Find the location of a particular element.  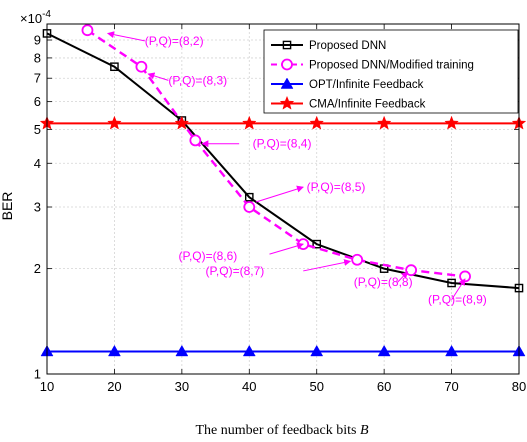

y-exponent-label: ×10⁻⁴ is located at coordinates (35, 17).